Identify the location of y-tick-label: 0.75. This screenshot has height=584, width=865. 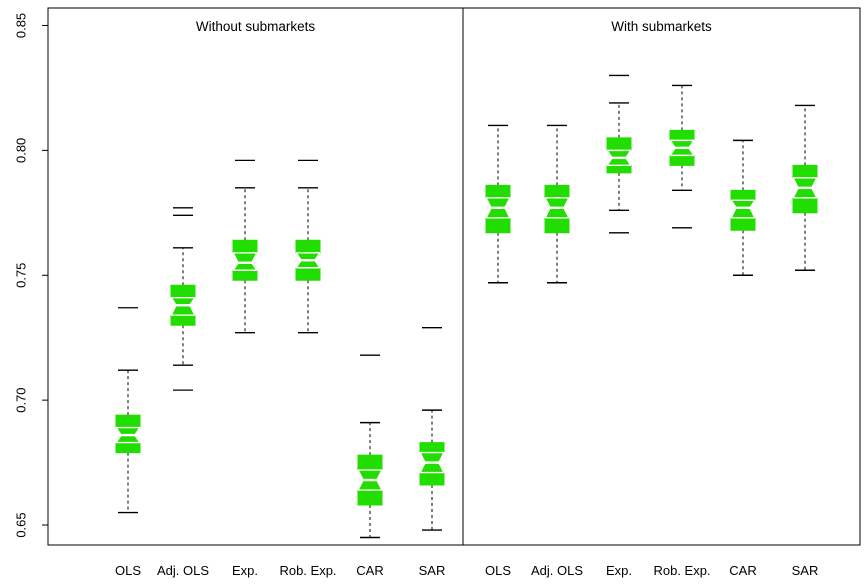
(20, 275).